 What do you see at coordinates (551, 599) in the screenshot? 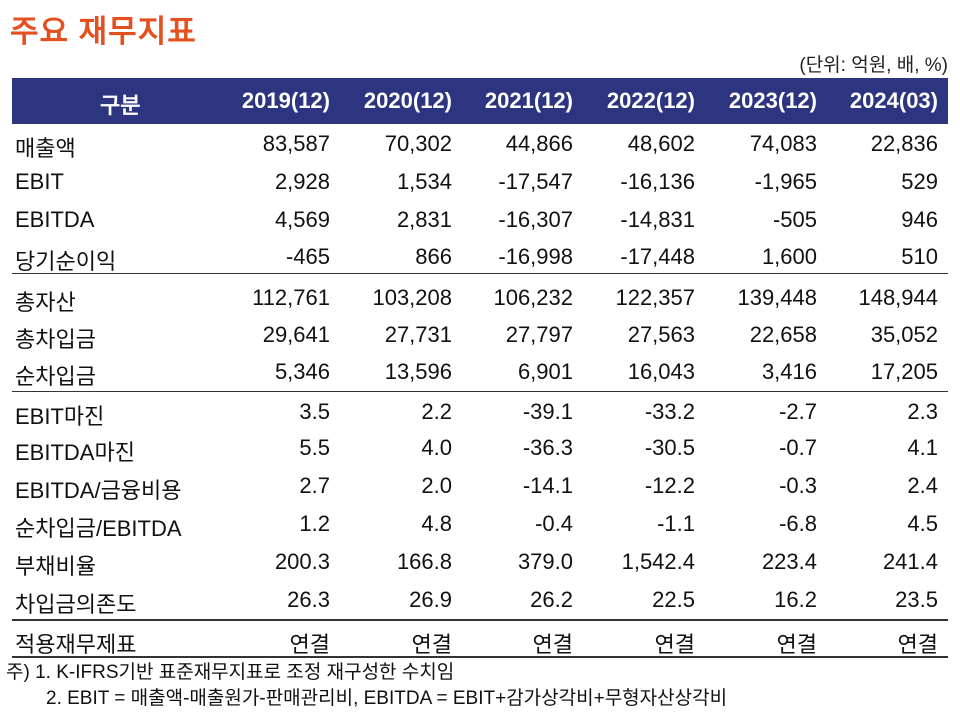
I see `row-value: 26.2` at bounding box center [551, 599].